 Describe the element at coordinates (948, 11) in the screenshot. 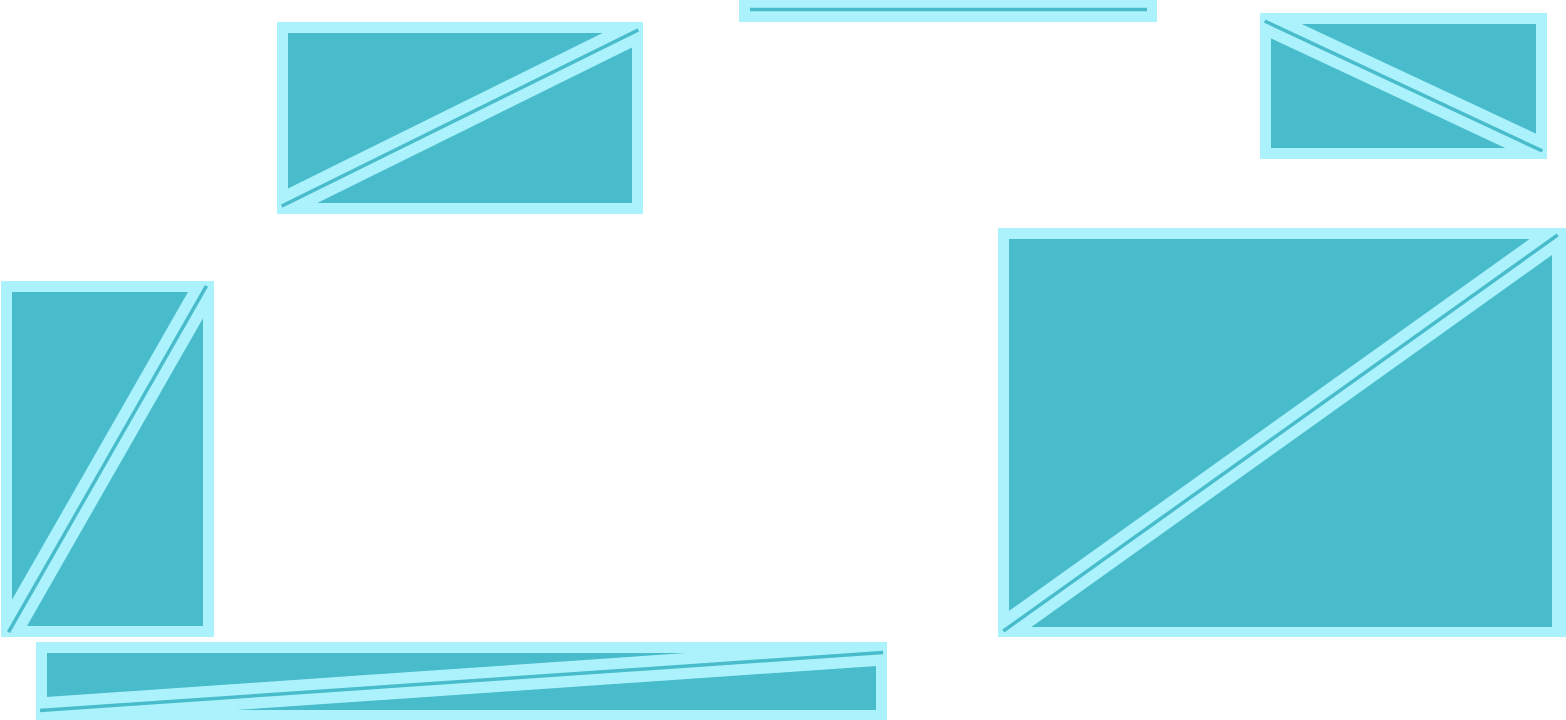

I see `crossed-box-top-strip` at that location.